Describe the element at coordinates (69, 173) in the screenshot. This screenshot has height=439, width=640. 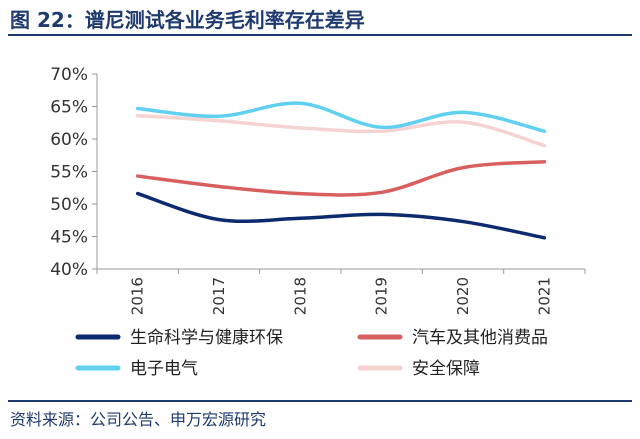
I see `y-tick-label: 55%` at that location.